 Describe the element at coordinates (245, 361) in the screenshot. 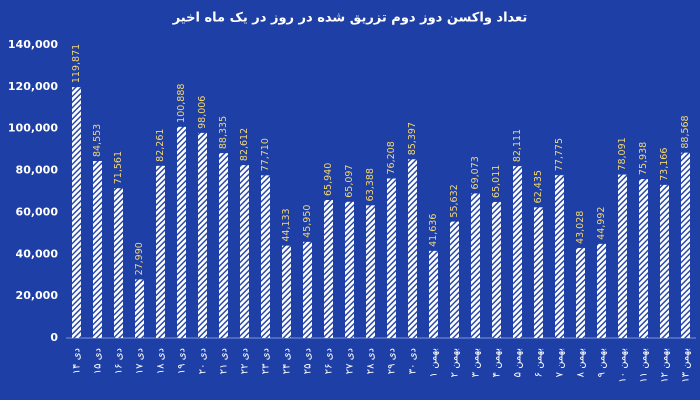

I see `x-tick-label: ۲۲ دی` at that location.